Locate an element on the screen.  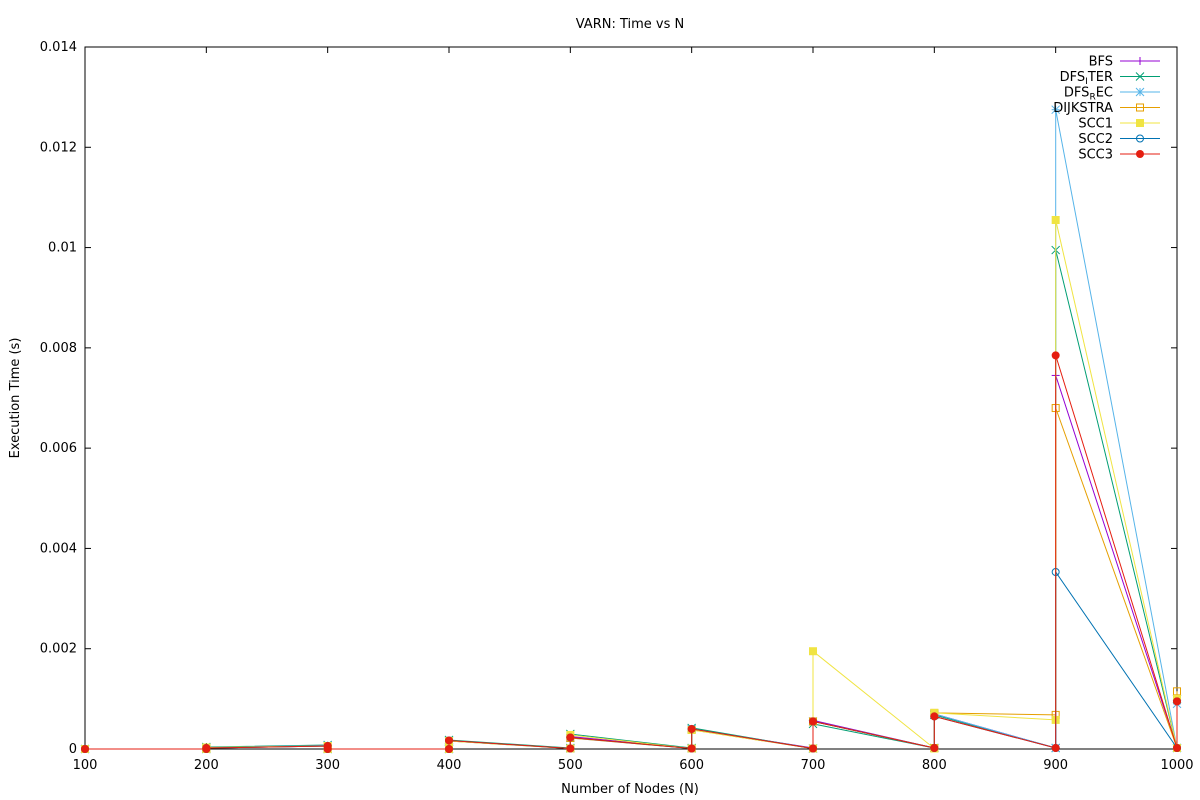
x-tick-label: 600 is located at coordinates (691, 765).